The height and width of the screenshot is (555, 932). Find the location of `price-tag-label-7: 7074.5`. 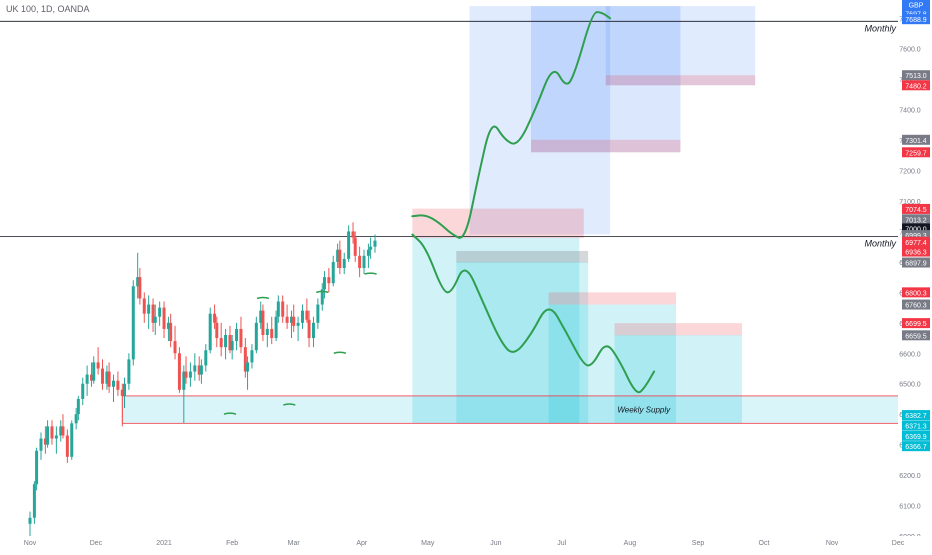

price-tag-label-7: 7074.5 is located at coordinates (916, 210).